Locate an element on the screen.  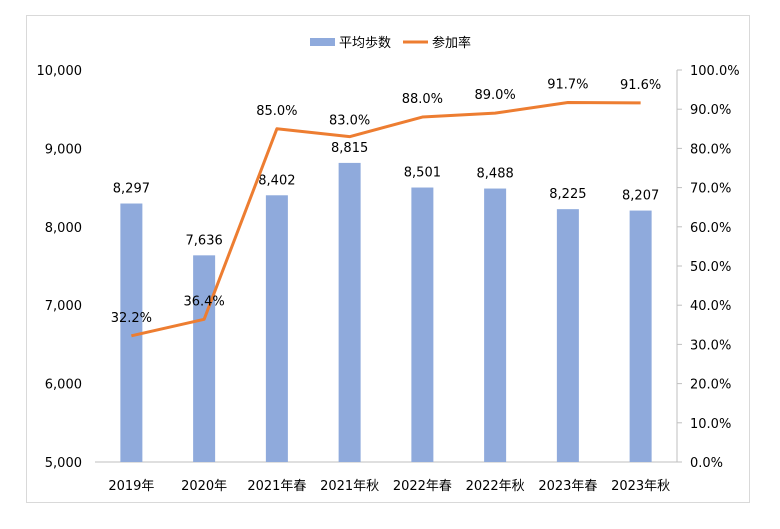
right-tick-label: 30.0% is located at coordinates (710, 345).